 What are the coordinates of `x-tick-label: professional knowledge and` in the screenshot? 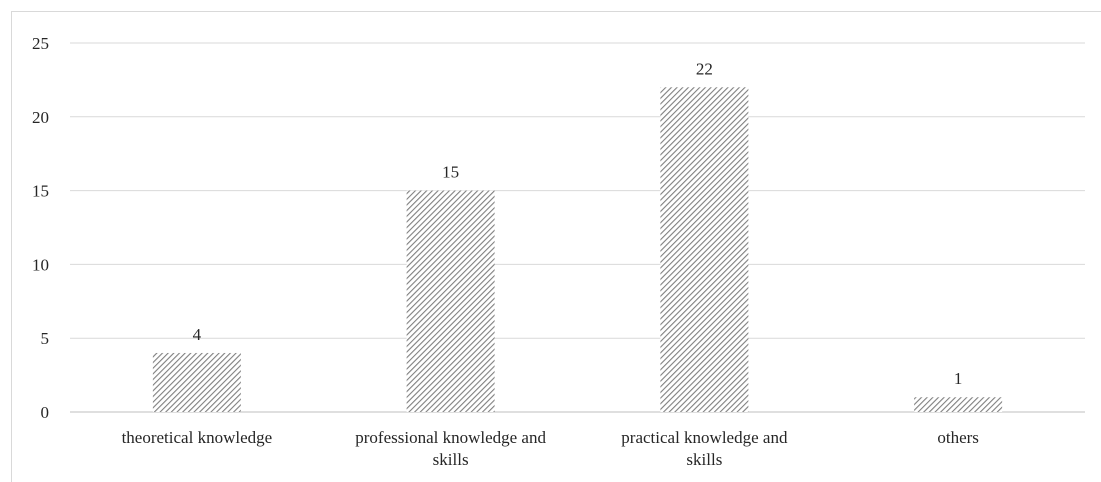 It's located at (450, 437).